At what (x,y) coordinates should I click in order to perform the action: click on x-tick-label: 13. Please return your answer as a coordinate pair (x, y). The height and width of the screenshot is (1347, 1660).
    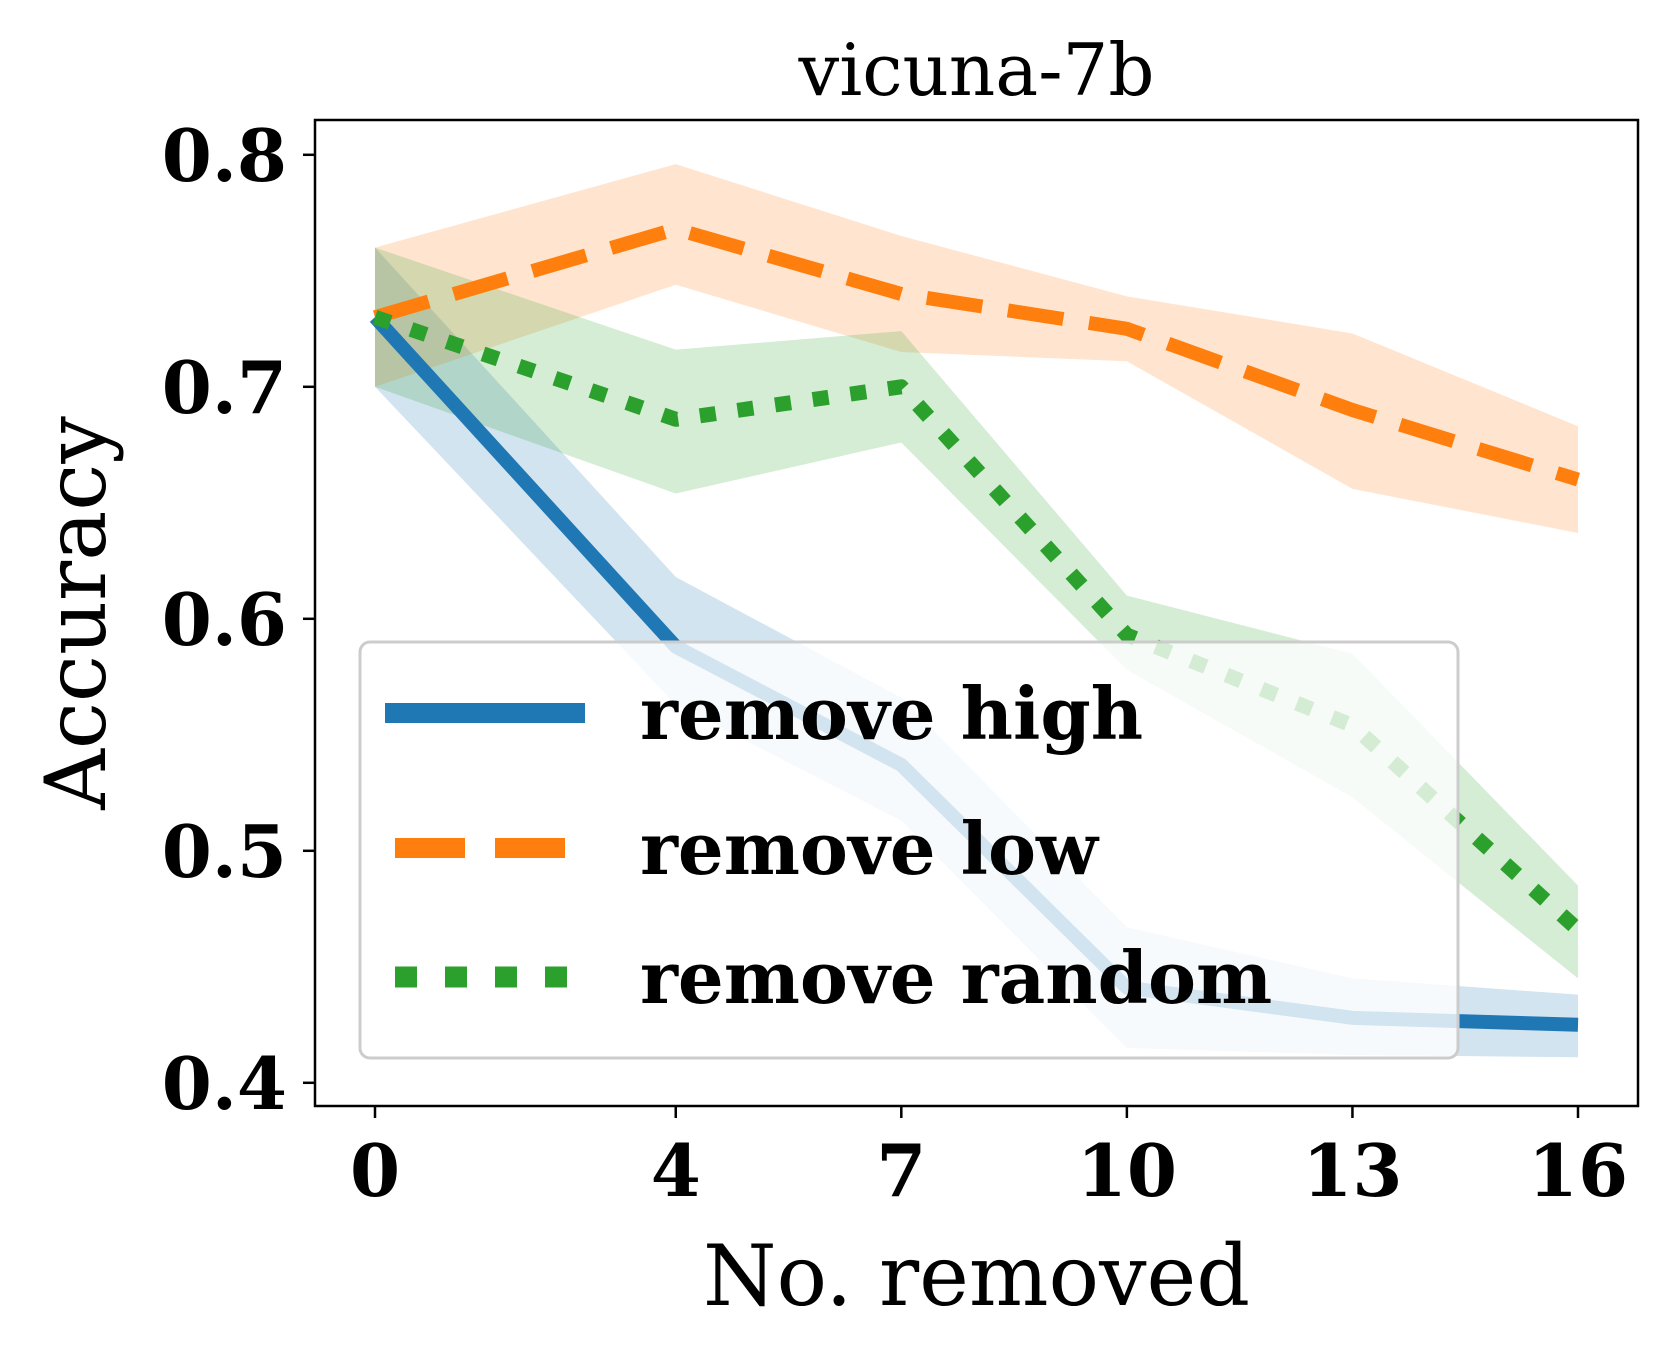
    Looking at the image, I should click on (1352, 1170).